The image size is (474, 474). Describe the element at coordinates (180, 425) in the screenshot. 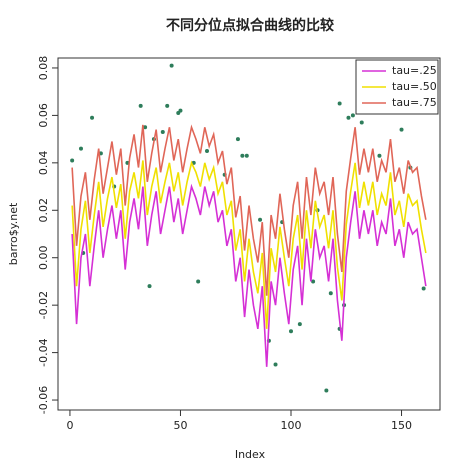

I see `x-tick-label: 50` at that location.